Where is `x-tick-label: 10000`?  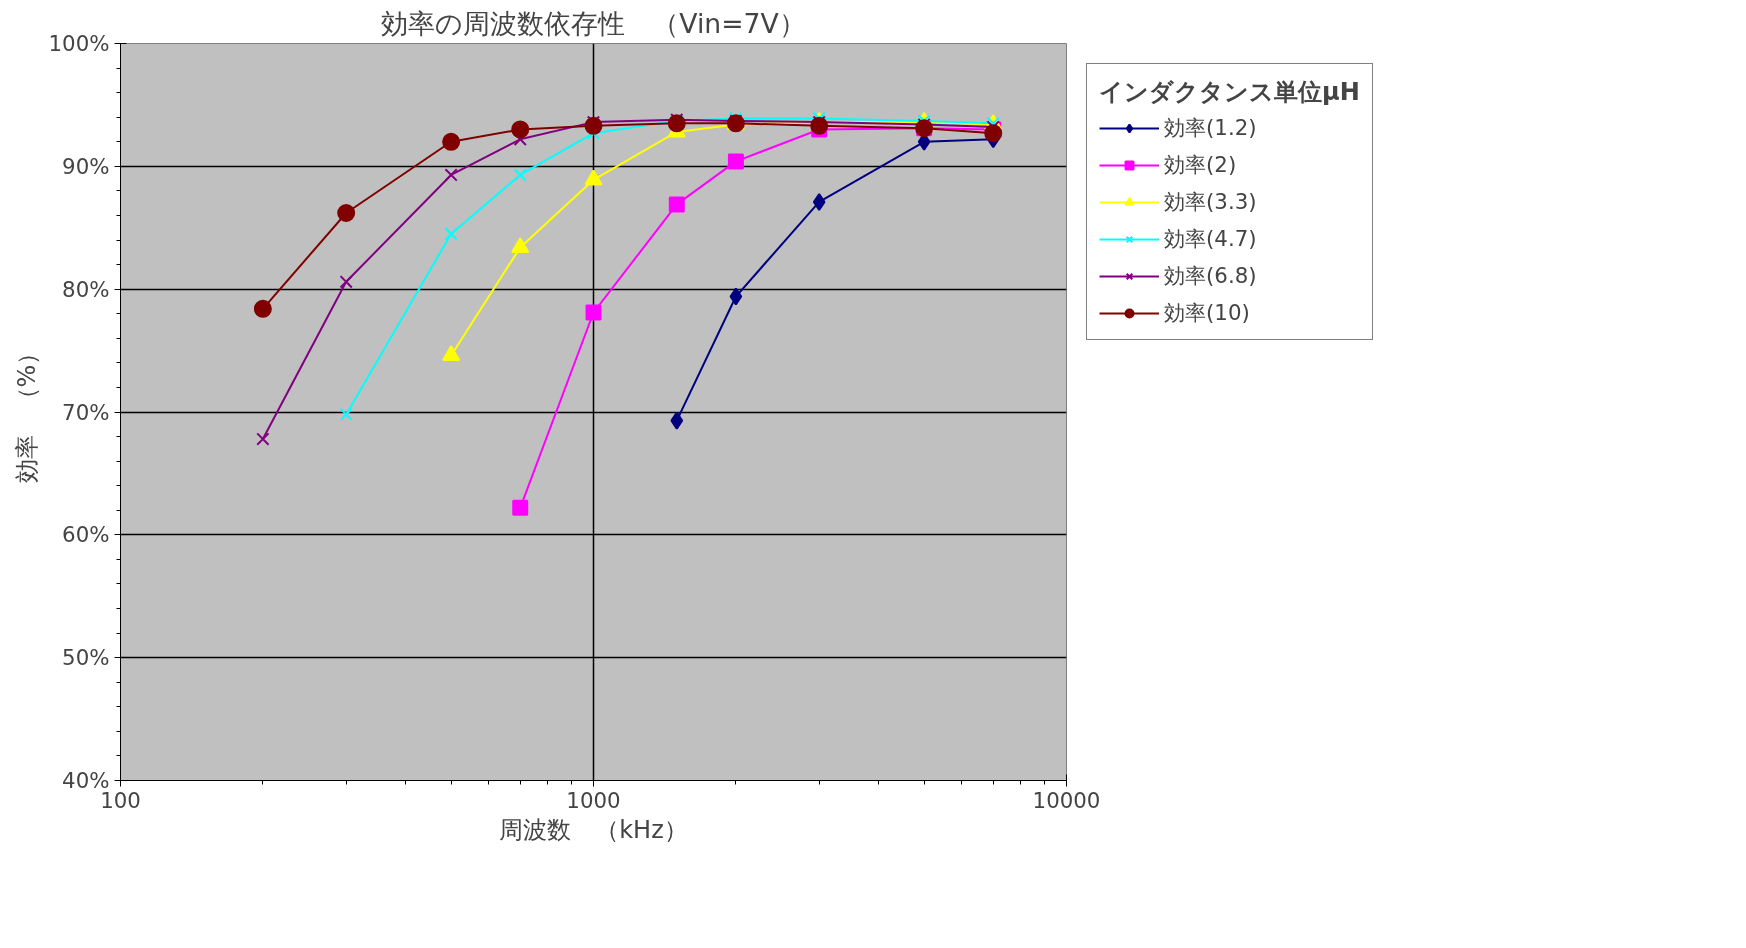 x-tick-label: 10000 is located at coordinates (1066, 800).